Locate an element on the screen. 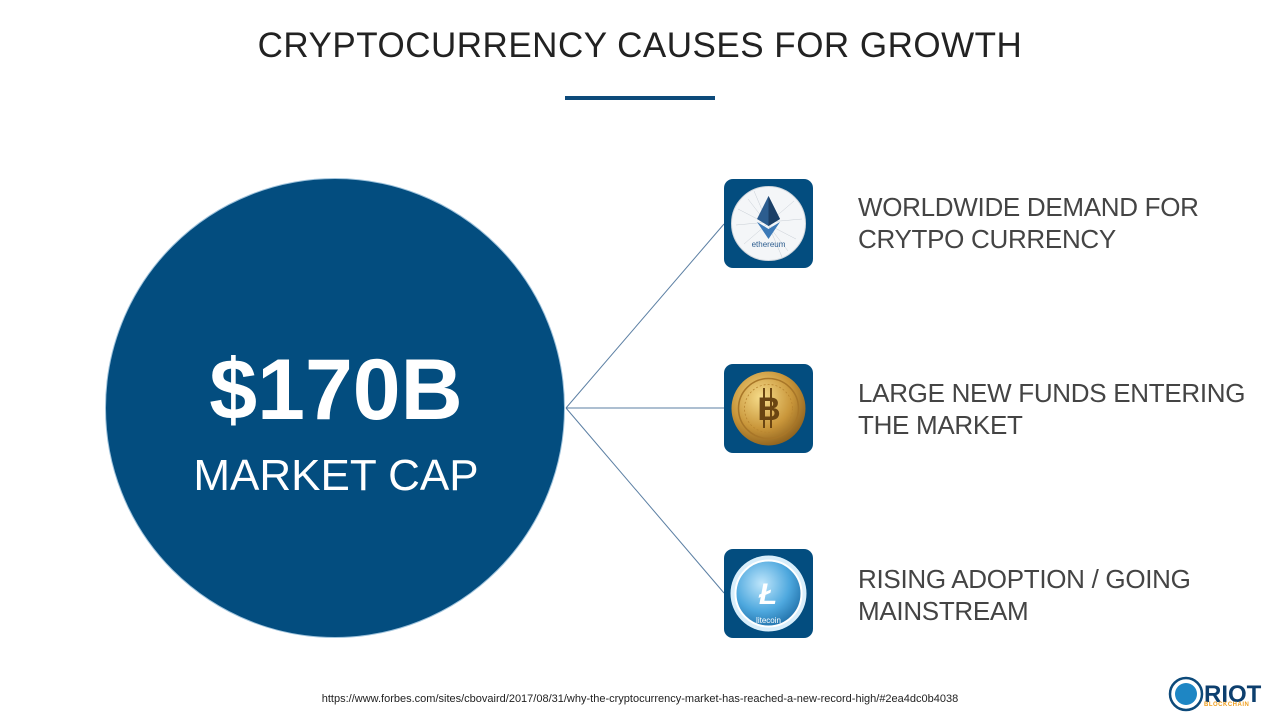 This screenshot has height=720, width=1280. cause-text-worldwide-demand: WORLDWIDE DEMAND FOR CRYTPO CURRENCY is located at coordinates (1028, 223).